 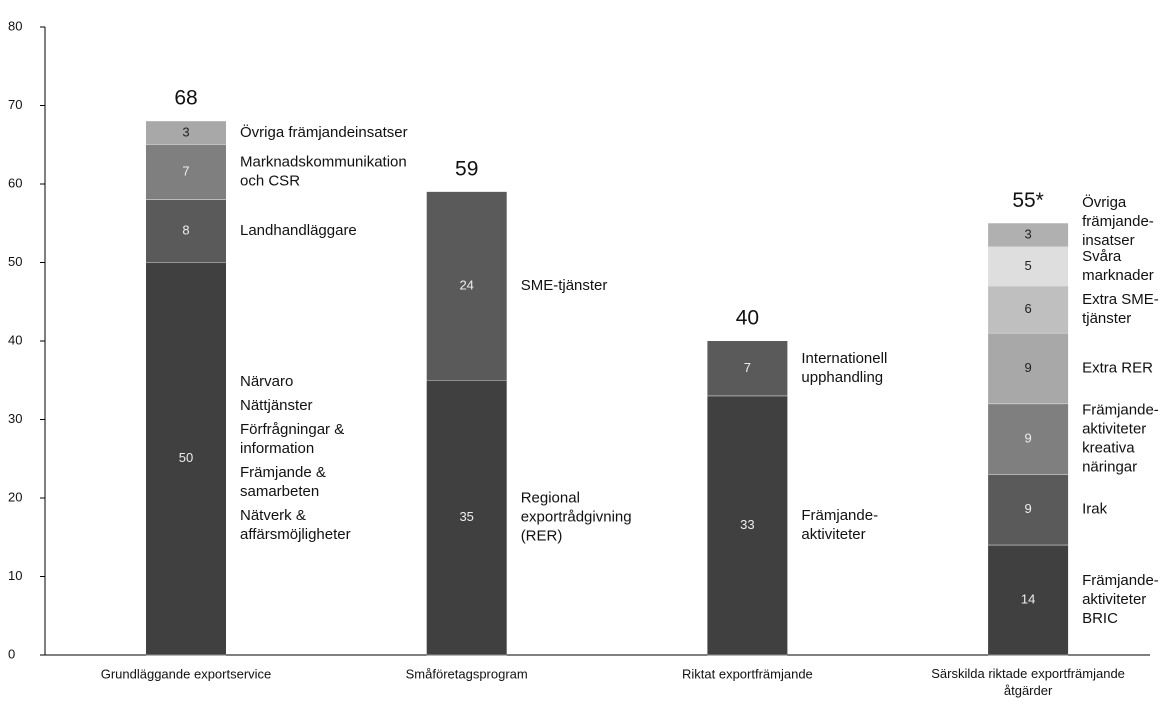 I want to click on segment-label: näringar, so click(x=1109, y=467).